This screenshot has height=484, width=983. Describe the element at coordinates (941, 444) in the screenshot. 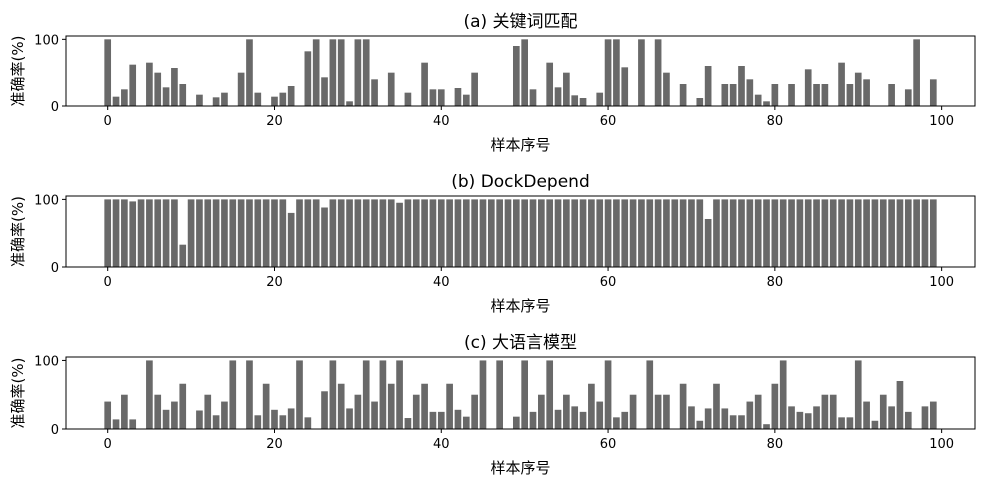

I see `x-tick-label: 100` at that location.